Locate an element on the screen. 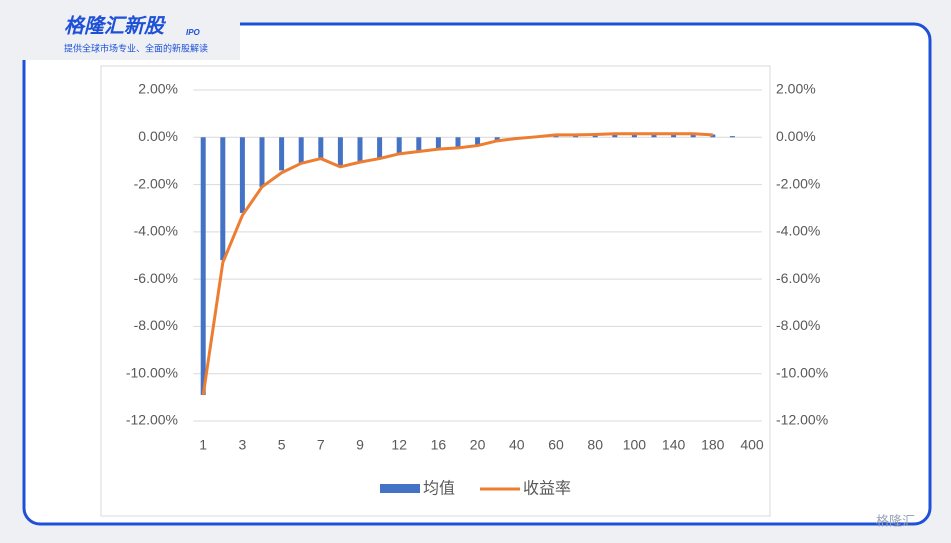 The image size is (951, 543). brand-tag: IPO is located at coordinates (193, 32).